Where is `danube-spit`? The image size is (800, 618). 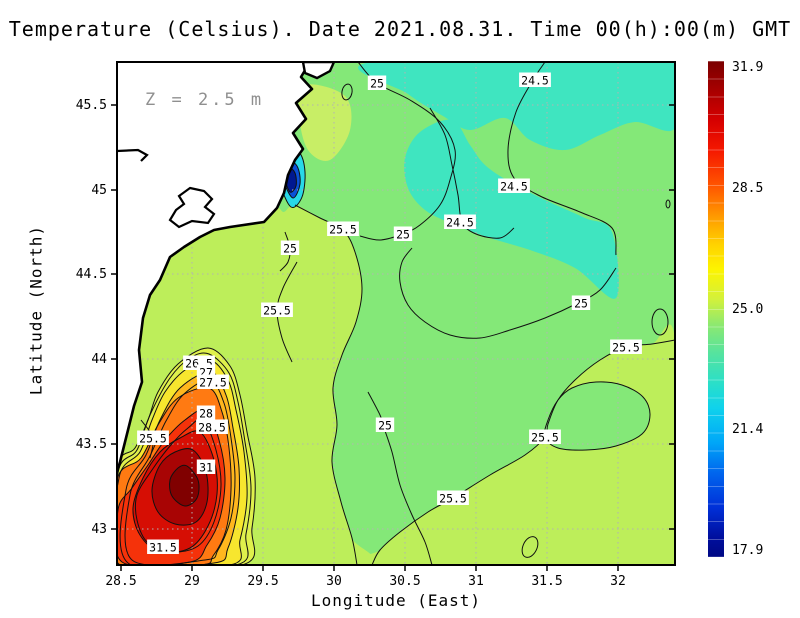
danube-spit is located at coordinates (318, 71).